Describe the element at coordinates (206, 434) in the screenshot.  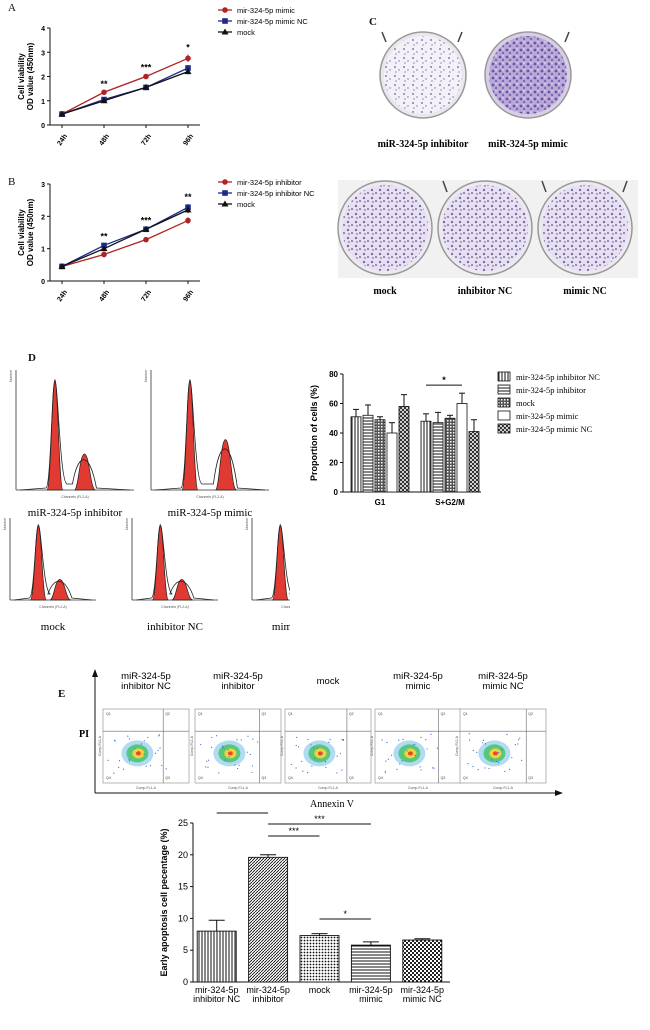
I see `histogram-plot-2: Channels (FL2-A) Number` at that location.